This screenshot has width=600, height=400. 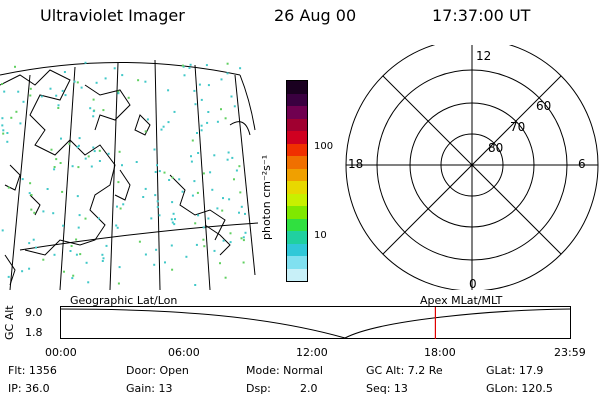 I want to click on flight-number: Flt: 1356, so click(x=32, y=370).